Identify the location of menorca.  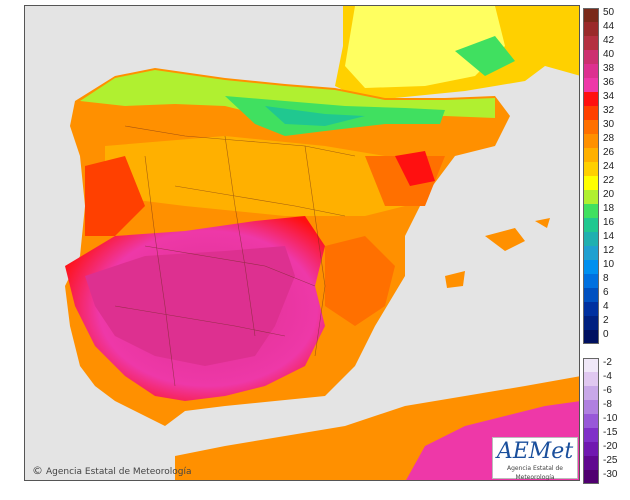
(542, 223).